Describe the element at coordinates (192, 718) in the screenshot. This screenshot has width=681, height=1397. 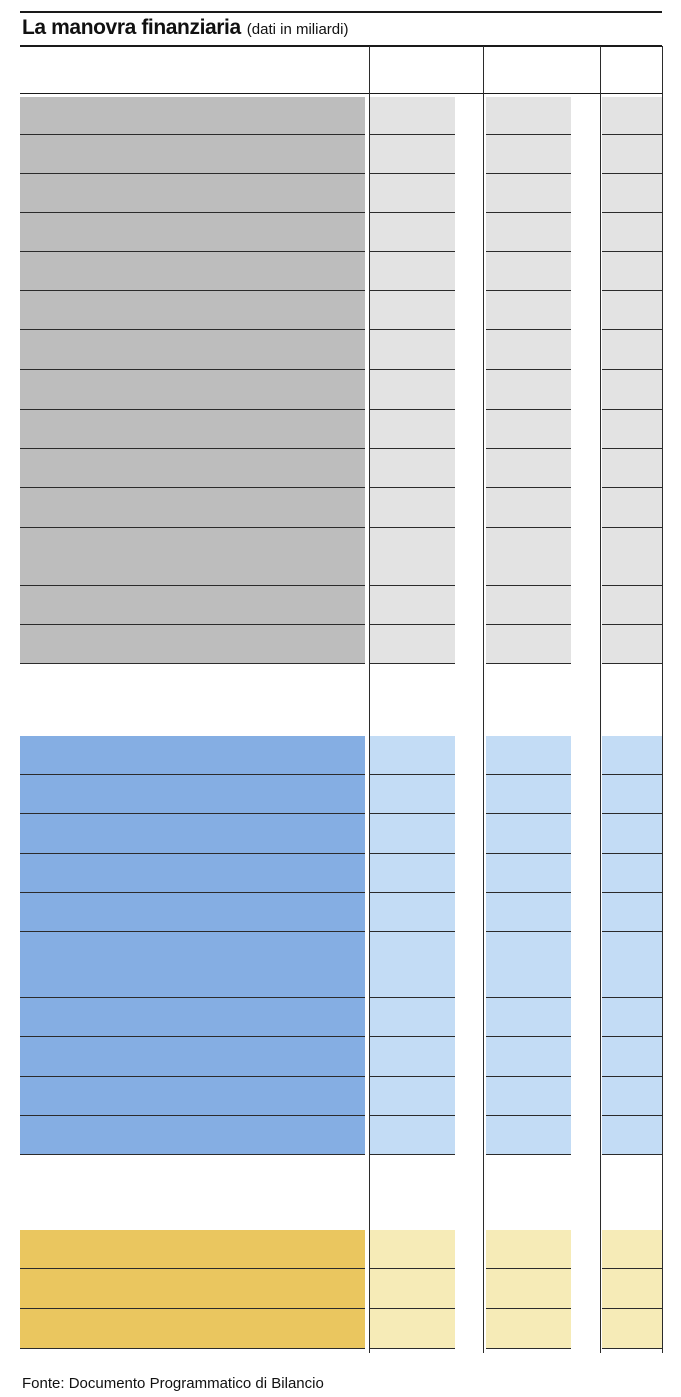
I see `entrate-heading` at that location.